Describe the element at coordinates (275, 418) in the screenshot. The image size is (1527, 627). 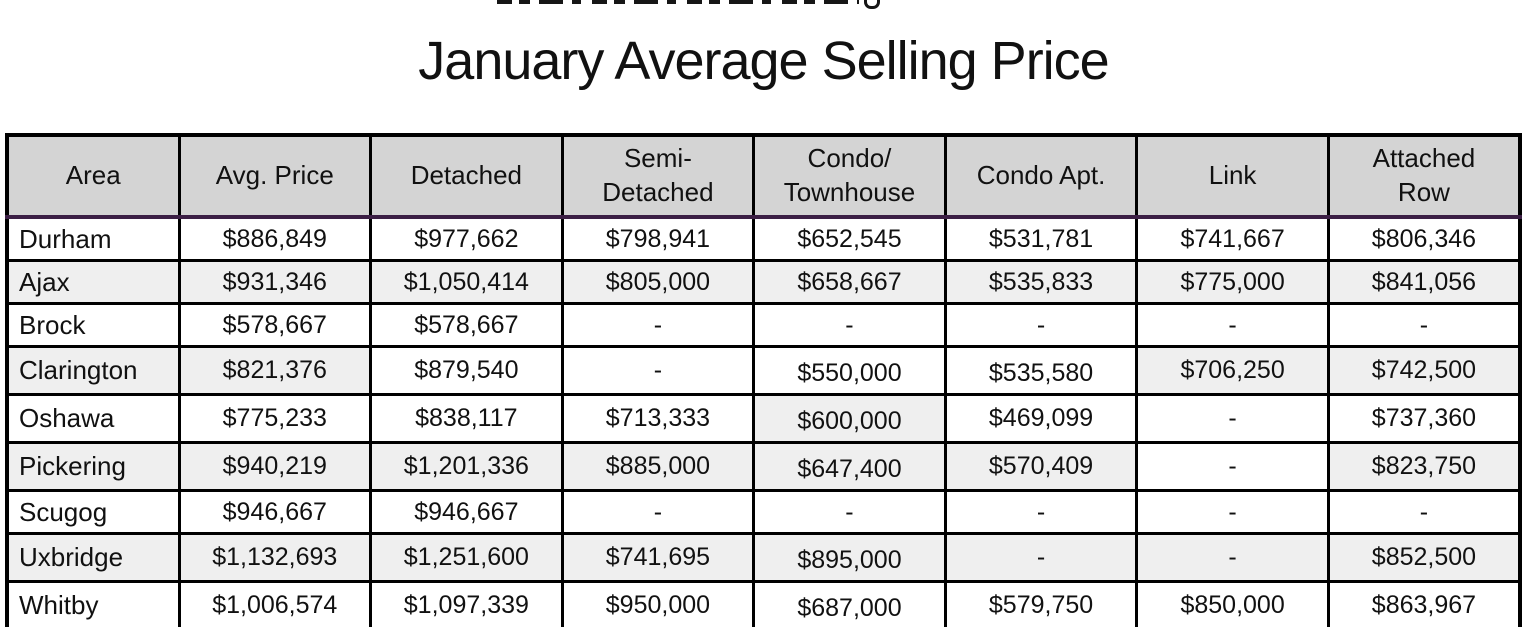
I see `value-cell: $775,233` at that location.